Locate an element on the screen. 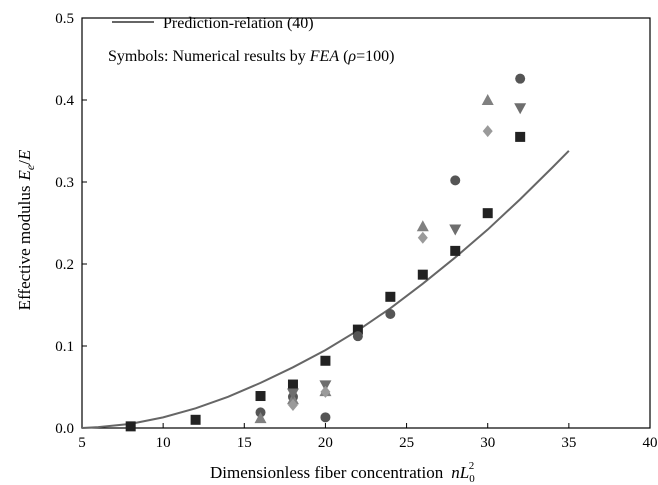 This screenshot has width=658, height=485. y-tick-label: 0.1 is located at coordinates (64, 347).